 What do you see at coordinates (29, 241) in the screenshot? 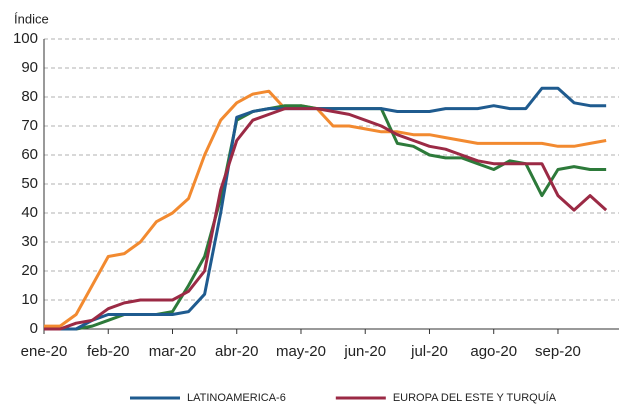
I see `y-tick-label: 30` at bounding box center [29, 241].